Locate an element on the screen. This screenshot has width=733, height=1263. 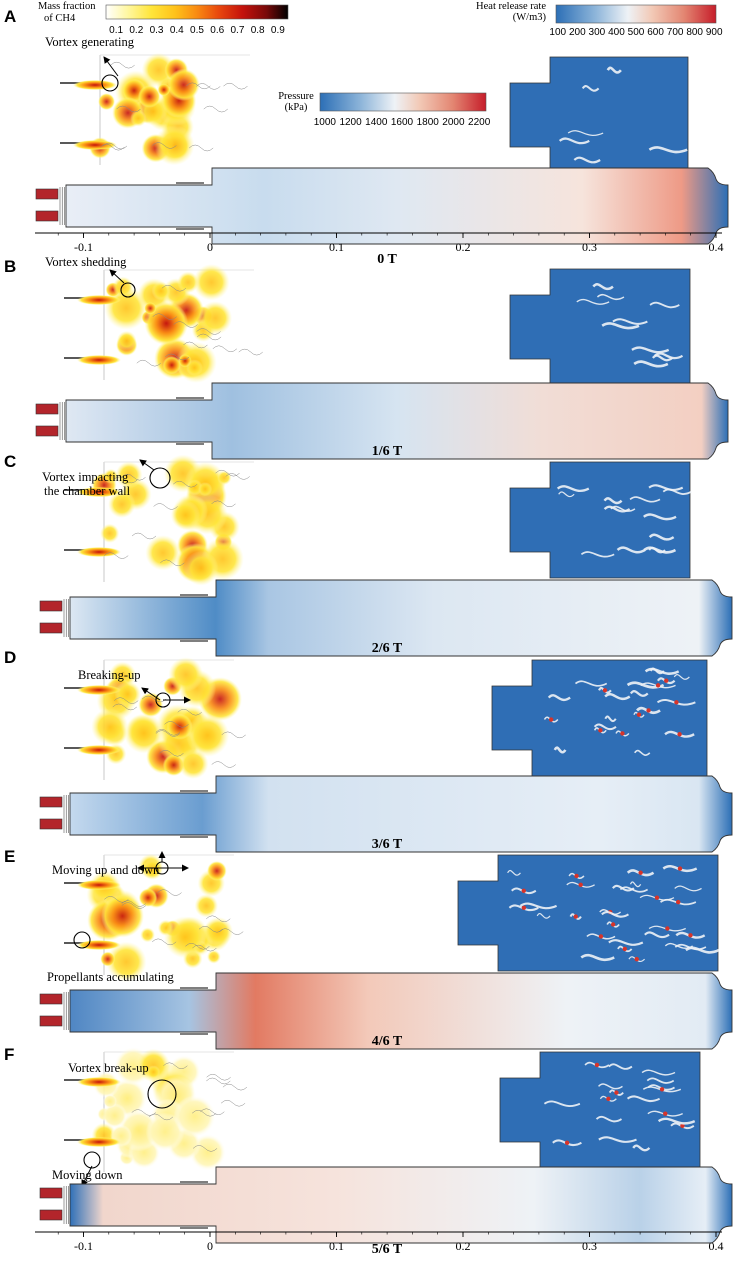
ch4-colorbar-tick-label: 0.4 is located at coordinates (177, 30).